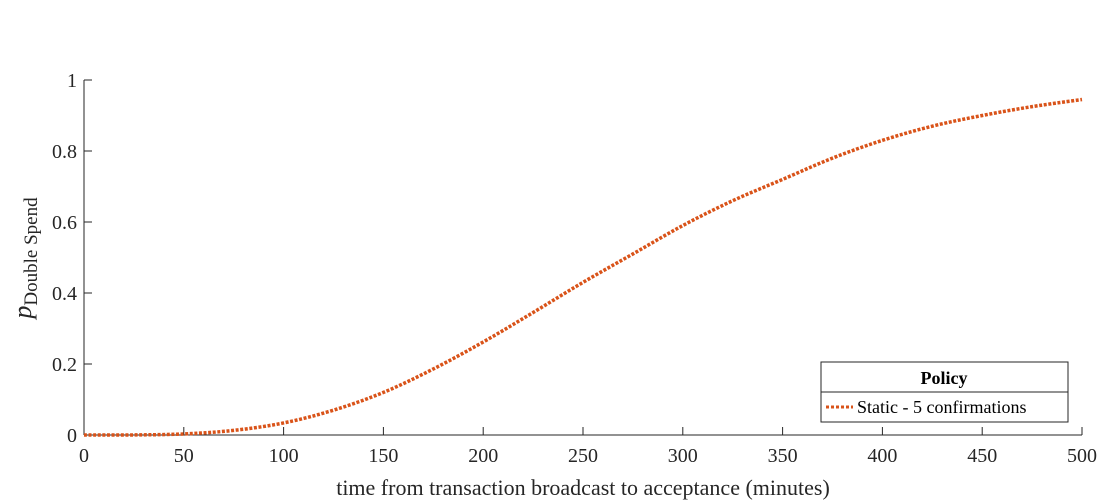  What do you see at coordinates (84, 456) in the screenshot?
I see `x-tick-label: 0` at bounding box center [84, 456].